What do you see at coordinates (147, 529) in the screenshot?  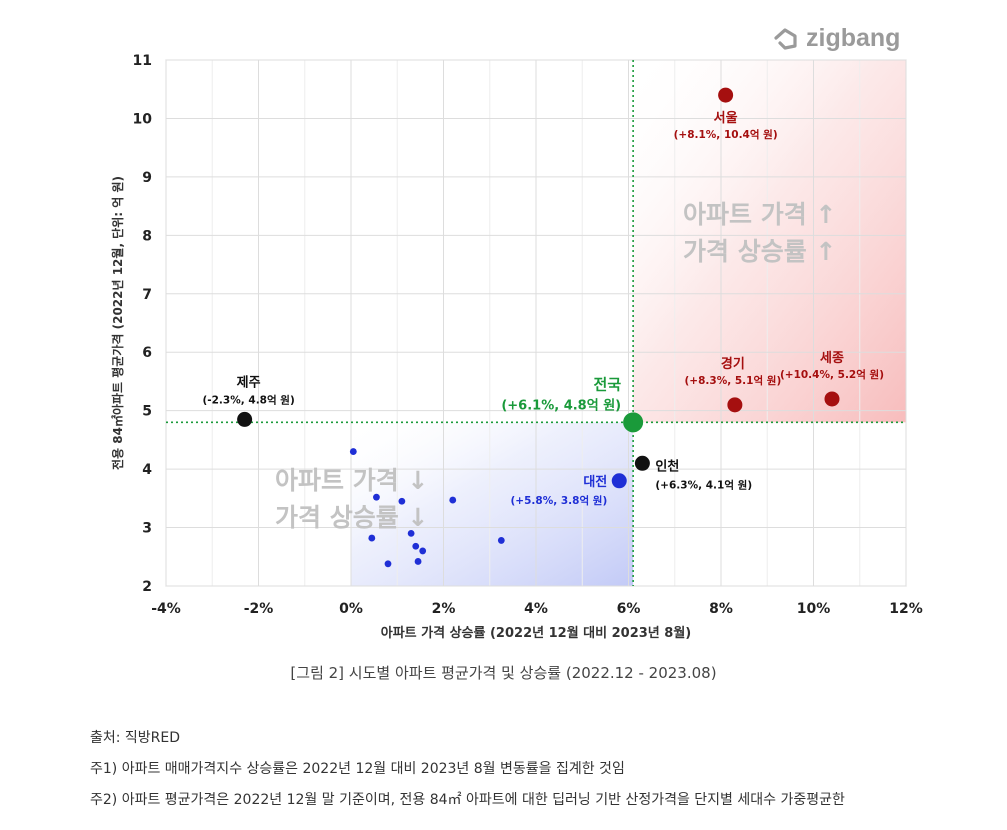 I see `y-tick-label: 3` at bounding box center [147, 529].